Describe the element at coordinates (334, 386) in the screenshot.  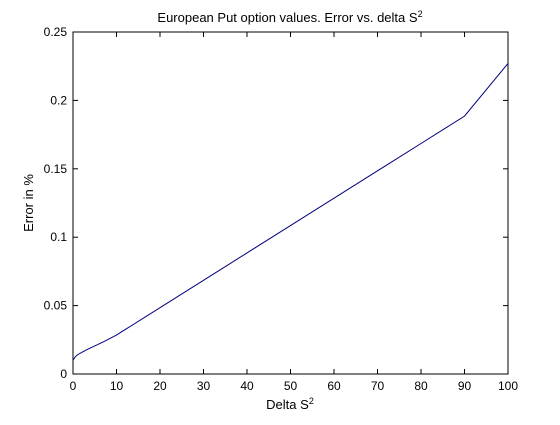
I see `x-tick-label: 60` at that location.